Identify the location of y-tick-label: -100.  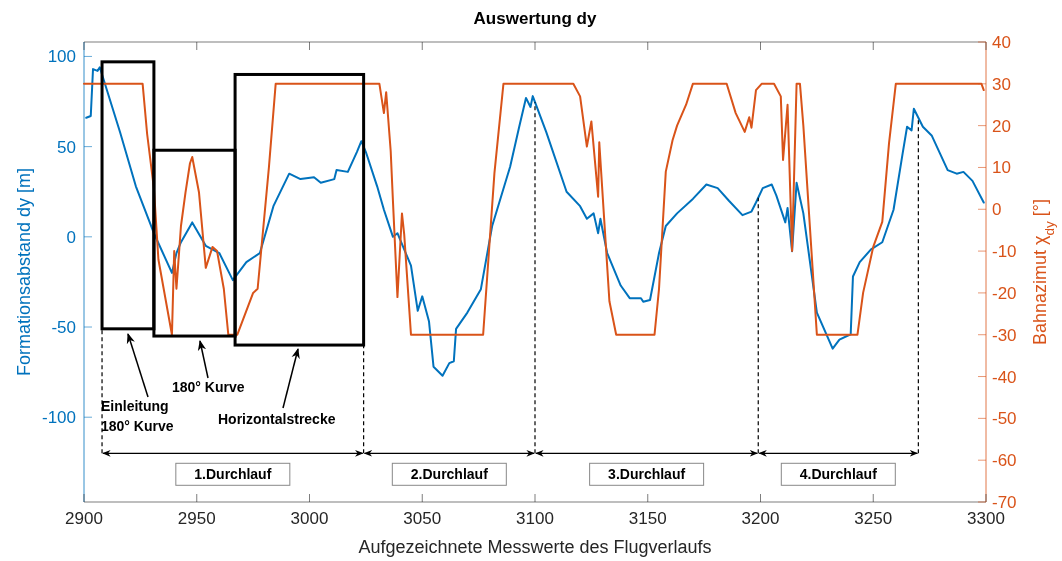
(58, 418).